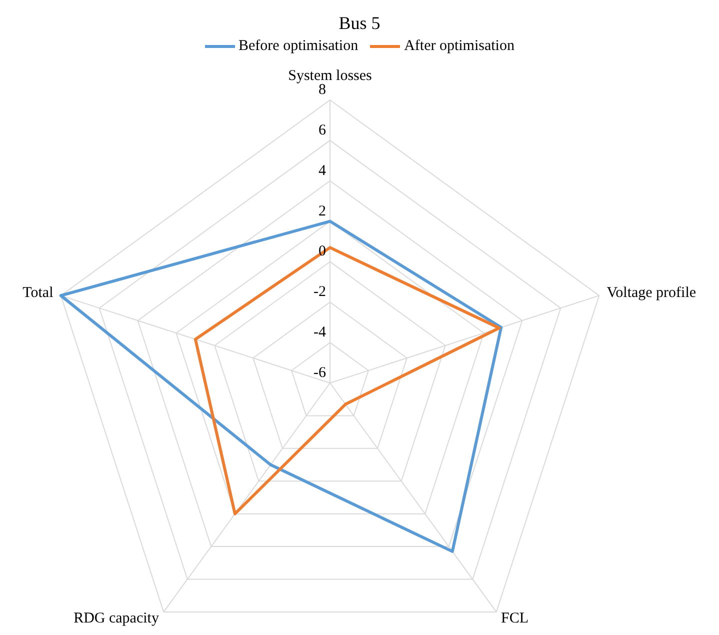 This screenshot has width=719, height=635. Describe the element at coordinates (322, 170) in the screenshot. I see `y-tick-label: 4` at that location.